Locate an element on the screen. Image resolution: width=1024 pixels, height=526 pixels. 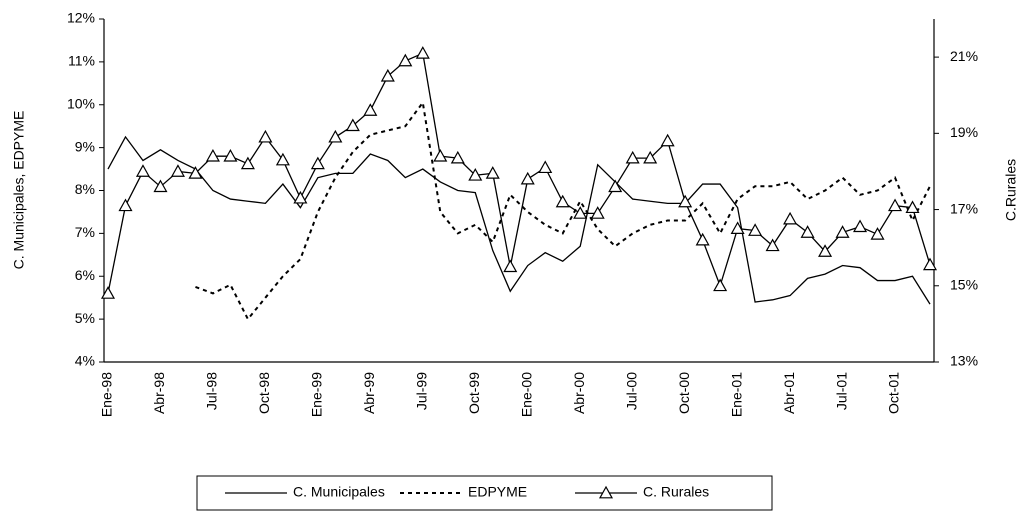
legend-box is located at coordinates (484, 493).